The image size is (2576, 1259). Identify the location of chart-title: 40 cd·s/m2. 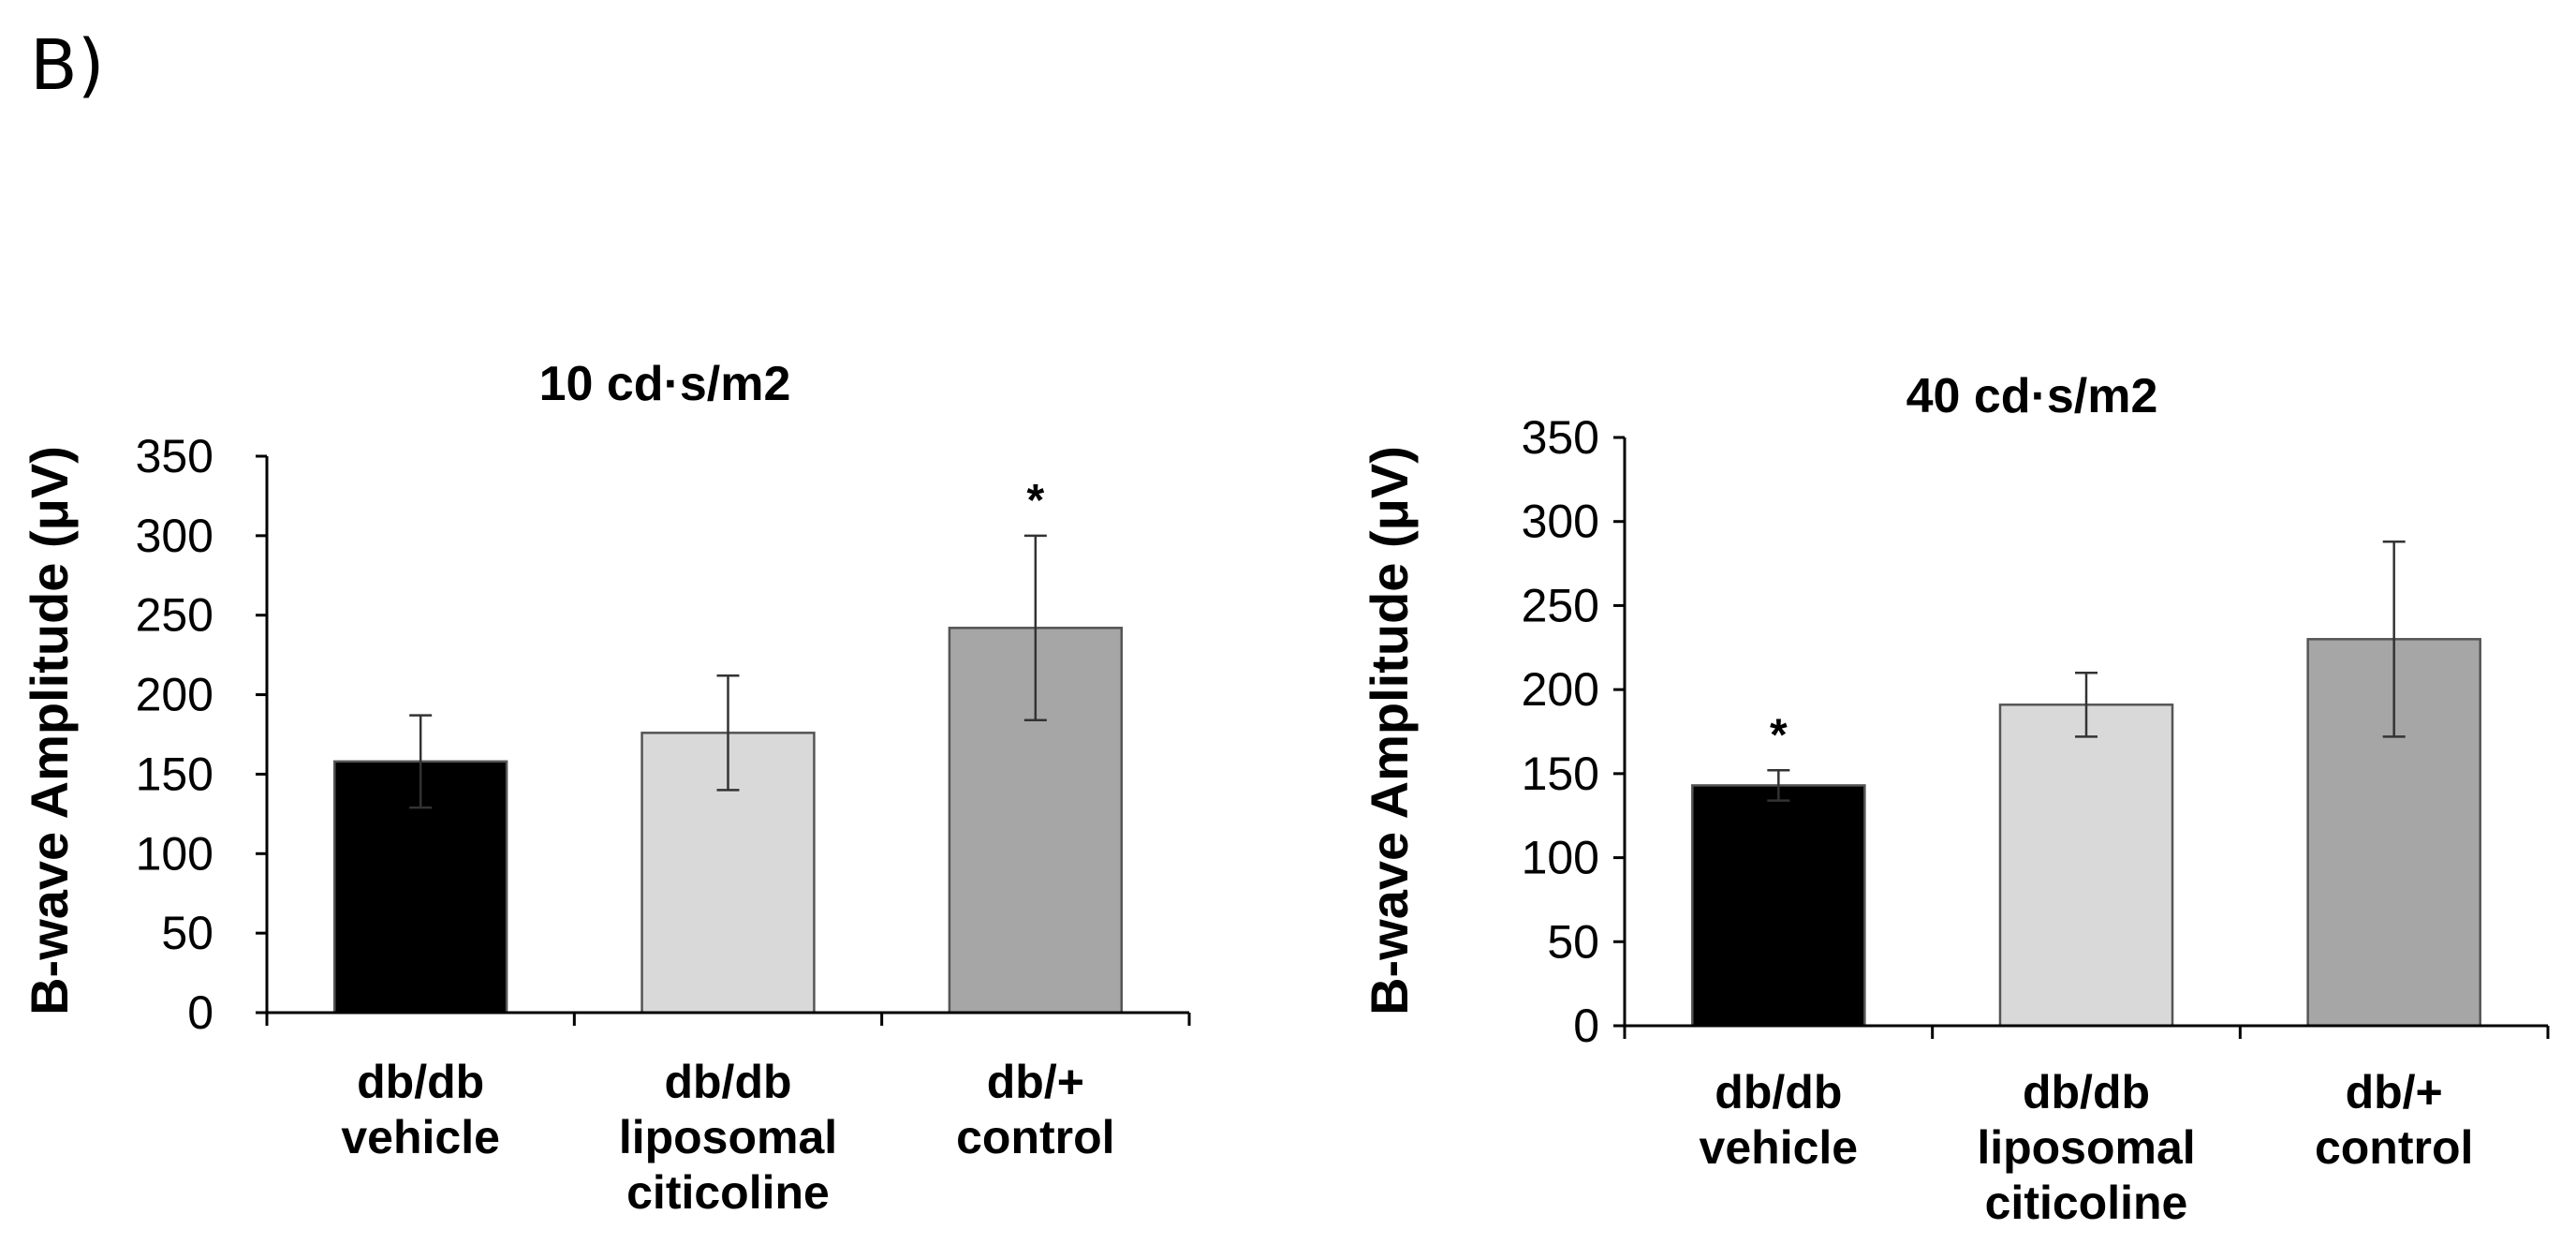
(2032, 396).